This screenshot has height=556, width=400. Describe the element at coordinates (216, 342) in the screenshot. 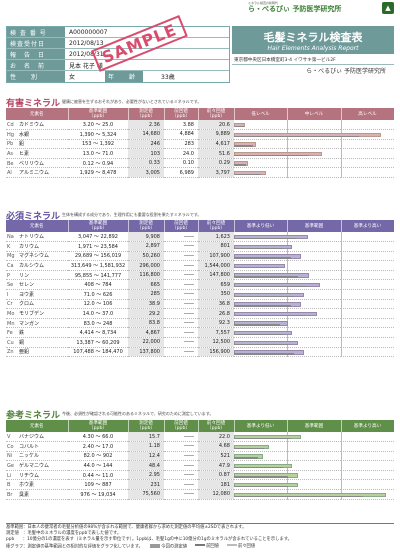

I see `previous2-value: 12,500` at that location.